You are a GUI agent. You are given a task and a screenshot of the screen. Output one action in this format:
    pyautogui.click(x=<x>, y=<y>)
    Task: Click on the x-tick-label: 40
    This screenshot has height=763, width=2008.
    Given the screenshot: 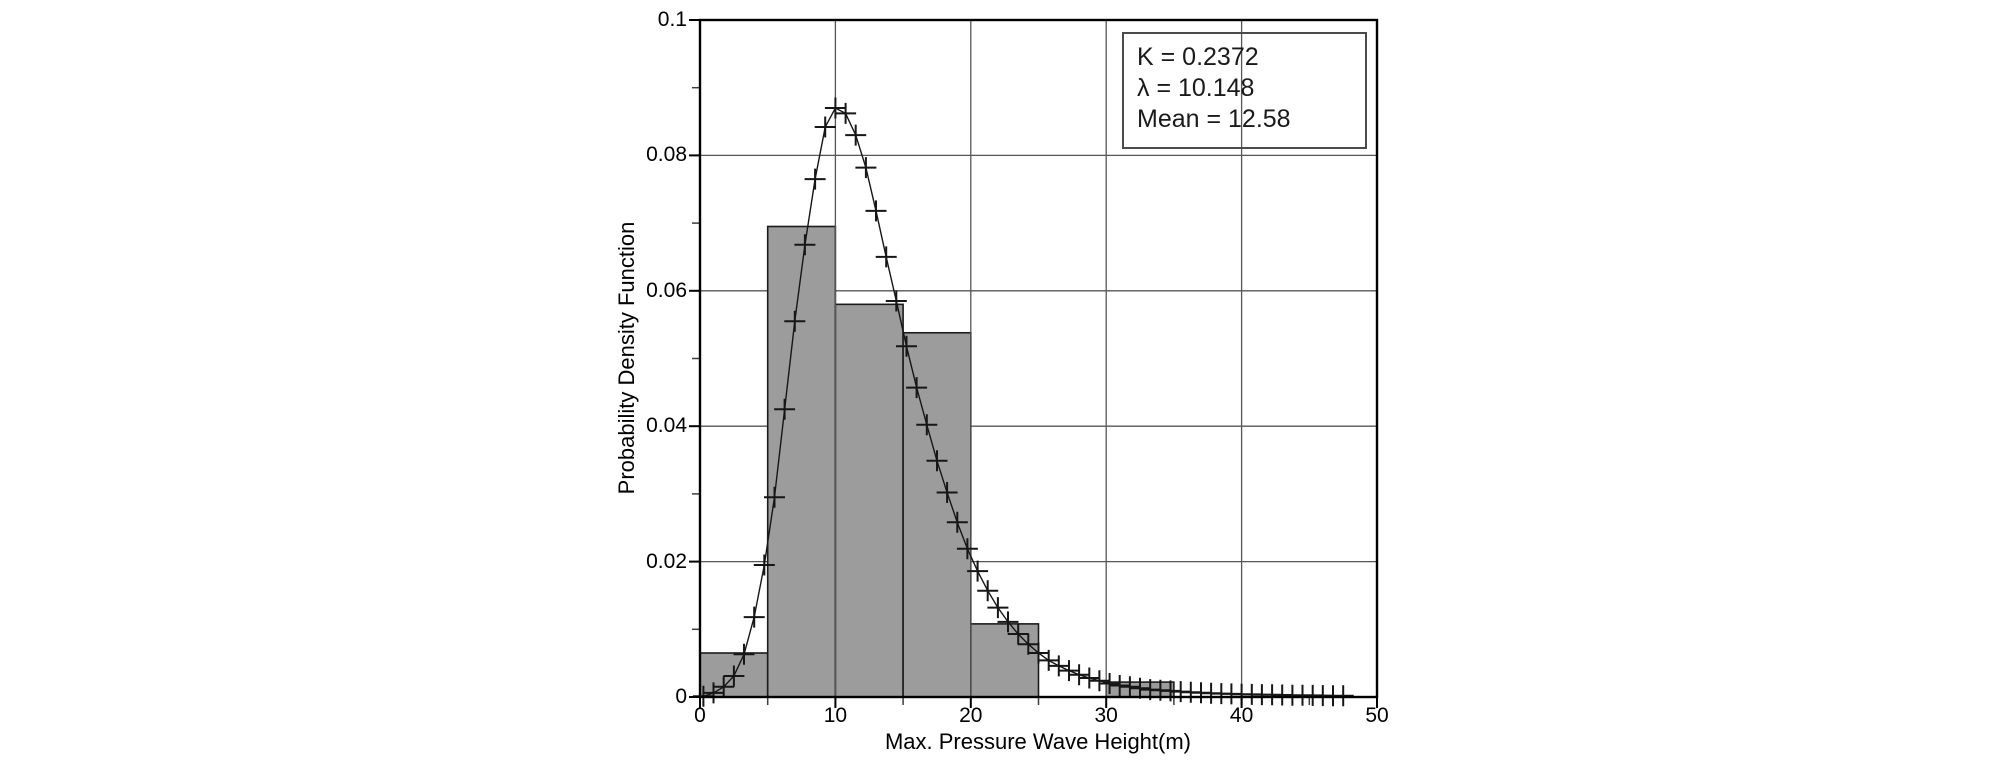 What is the action you would take?
    pyautogui.click(x=1241, y=715)
    